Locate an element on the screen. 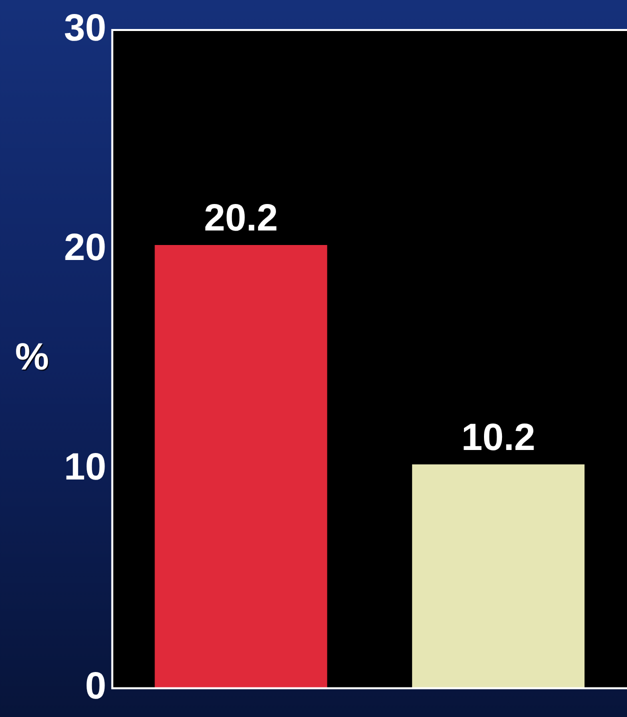 This screenshot has height=717, width=627. y-tick-label: 0 is located at coordinates (95, 687).